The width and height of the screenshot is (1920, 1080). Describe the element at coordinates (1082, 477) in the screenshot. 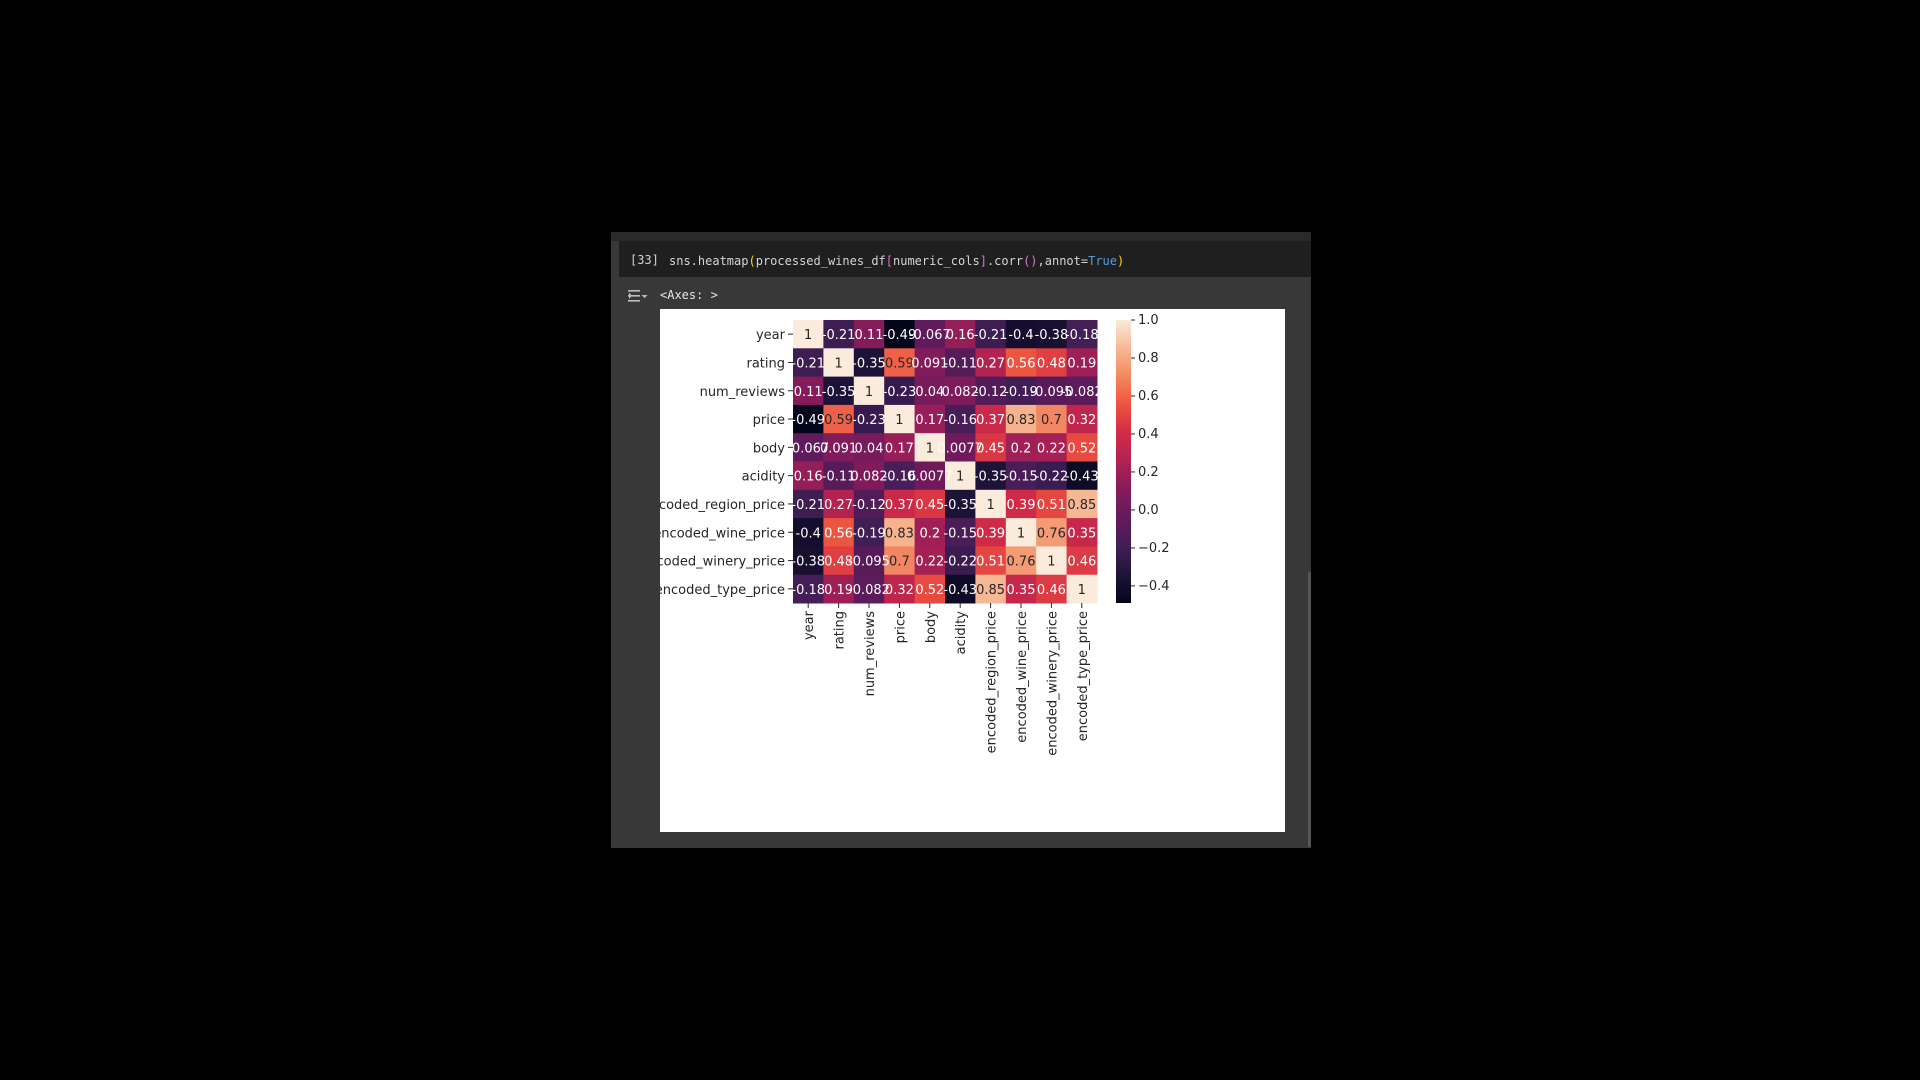

I see `cell-annotation: -0.43` at that location.